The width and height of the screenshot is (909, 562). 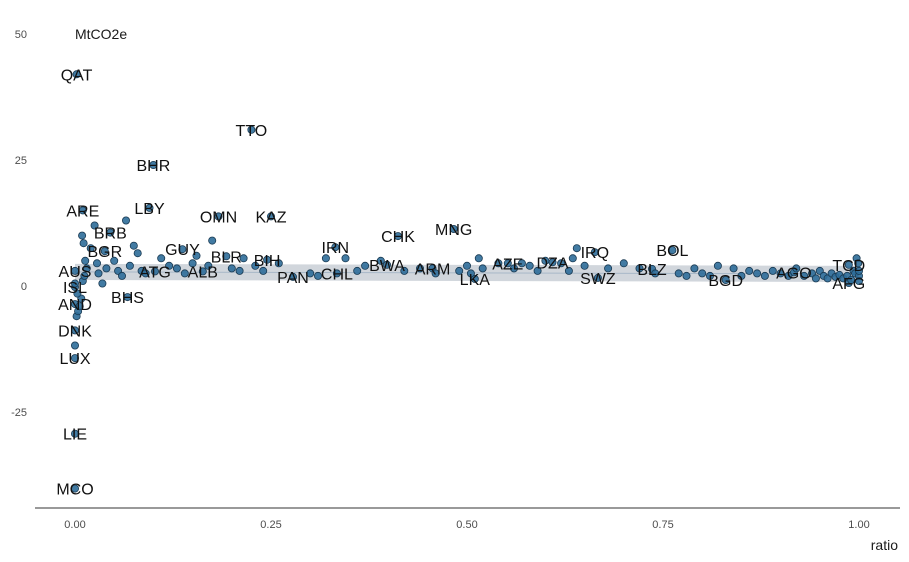 I want to click on x-tick-label: 0.50, so click(x=466, y=525).